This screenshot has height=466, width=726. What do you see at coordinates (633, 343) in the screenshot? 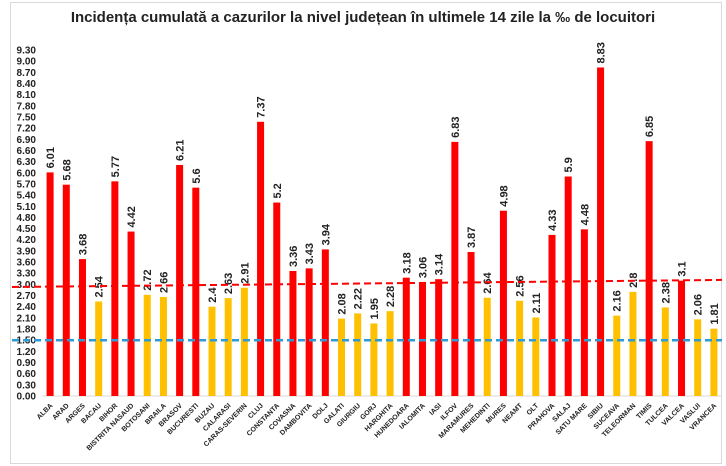
I see `bar-teleorman` at bounding box center [633, 343].